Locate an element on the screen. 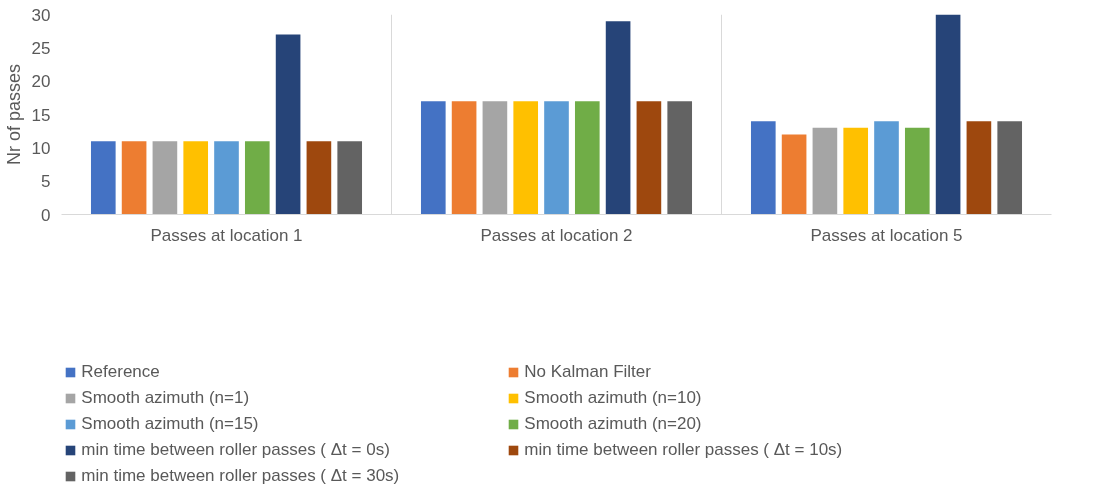  legend-label: Smooth azimuth (n=10) is located at coordinates (613, 397).